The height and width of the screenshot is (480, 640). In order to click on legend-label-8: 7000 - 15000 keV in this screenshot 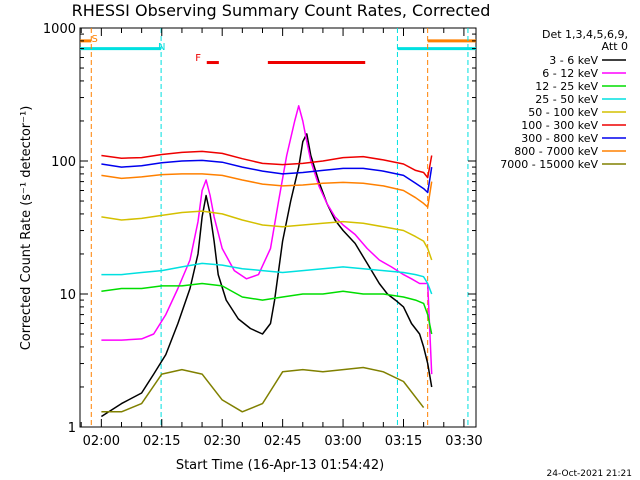, I will do `click(549, 164)`.